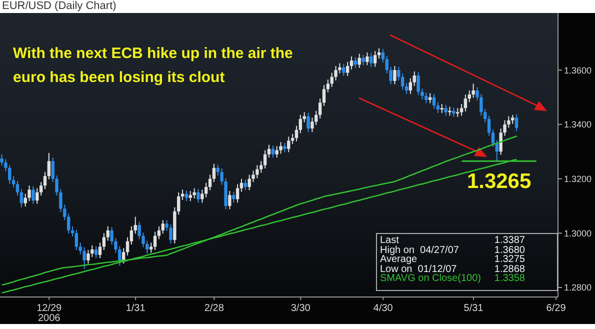 This screenshot has height=329, width=595. What do you see at coordinates (578, 233) in the screenshot?
I see `y-tick-label: 1.3000` at bounding box center [578, 233].